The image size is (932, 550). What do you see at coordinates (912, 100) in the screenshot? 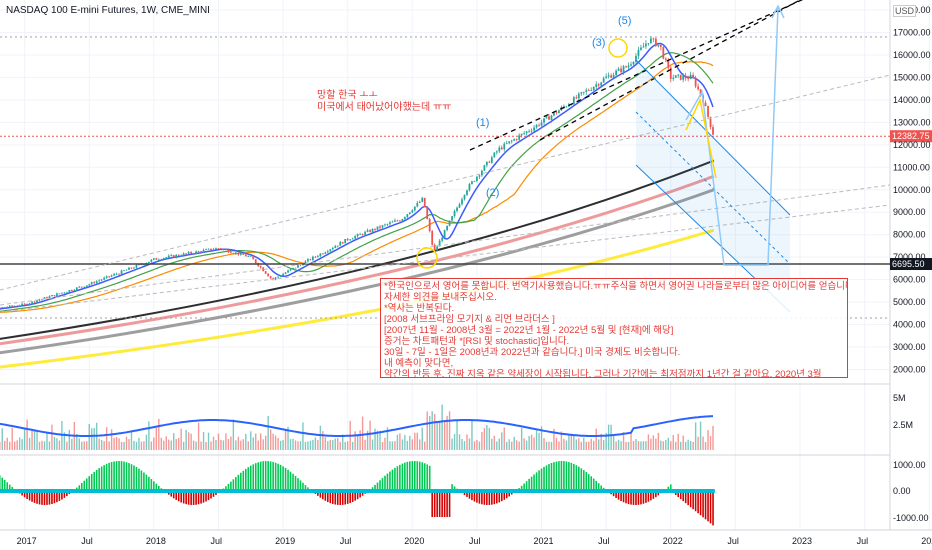
I see `price-tick-label: 14000.00` at bounding box center [912, 100].